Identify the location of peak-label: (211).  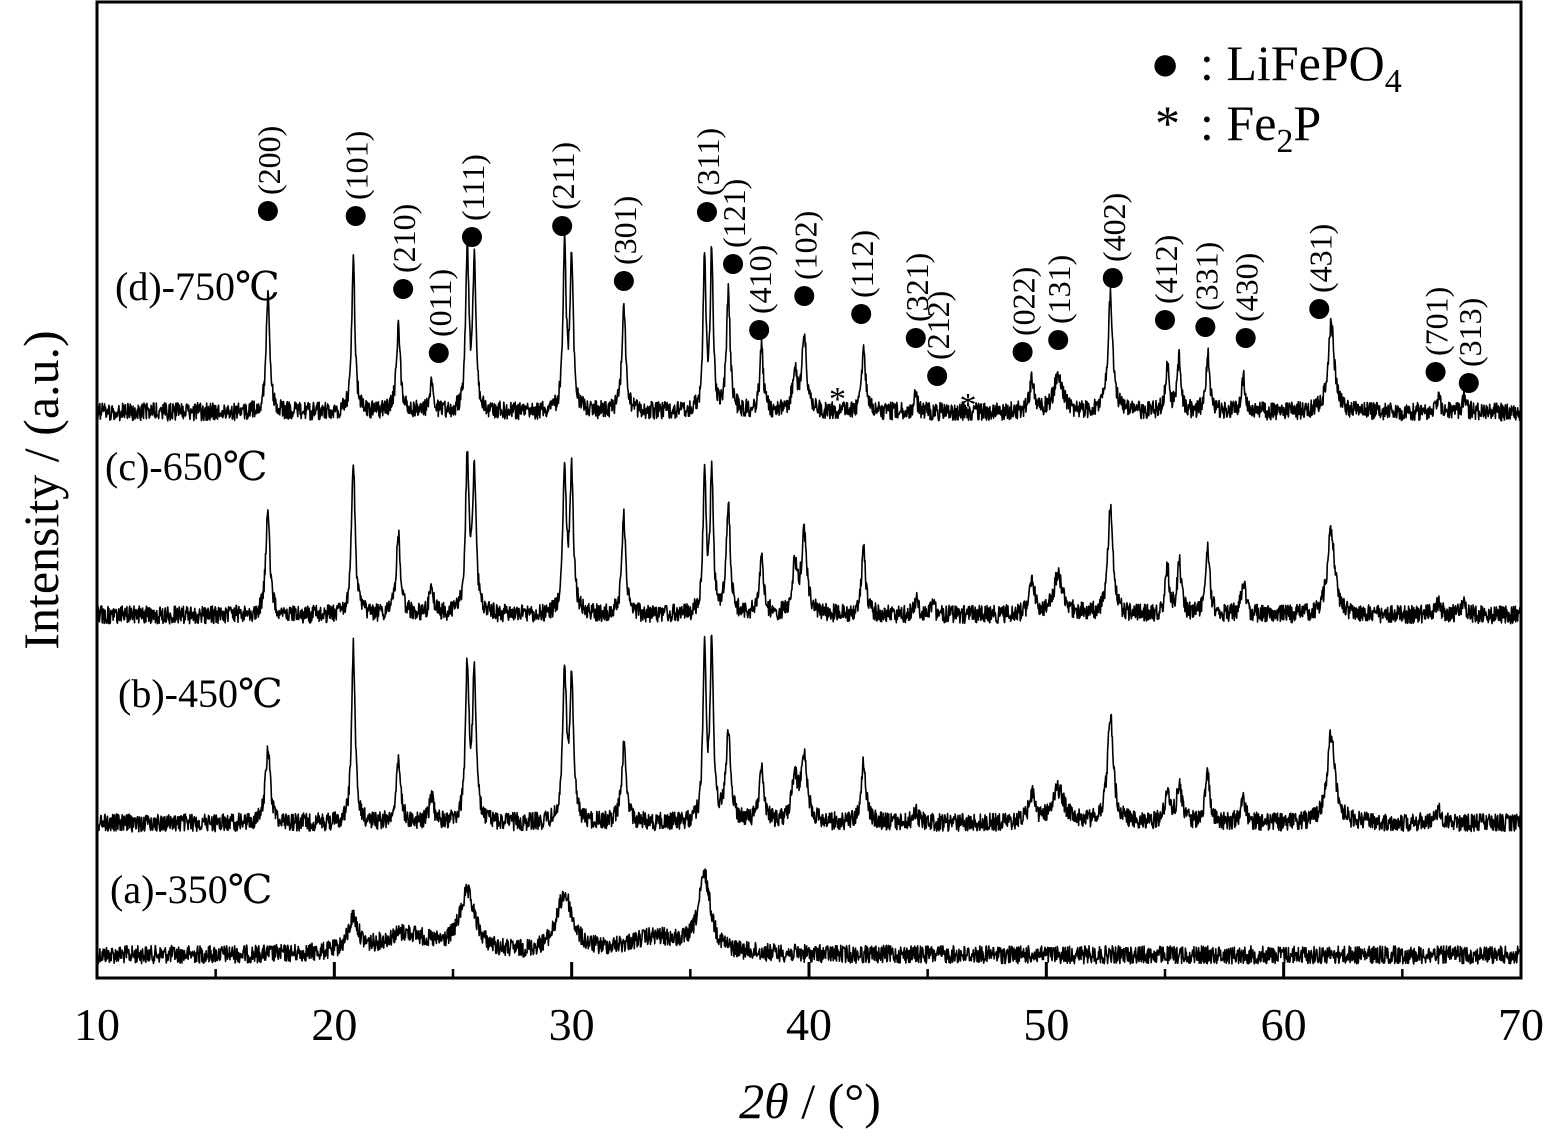
(563, 176).